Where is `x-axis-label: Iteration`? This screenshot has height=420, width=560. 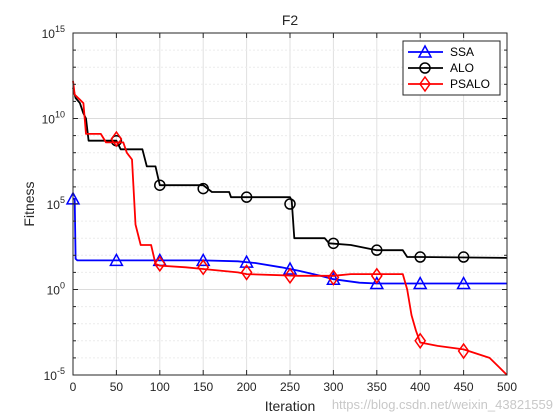
x-axis-label: Iteration is located at coordinates (290, 406).